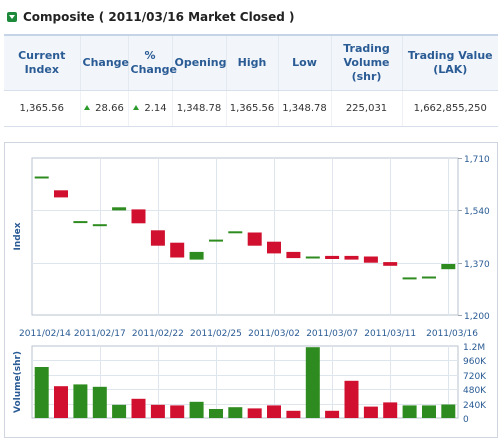 The width and height of the screenshot is (502, 441). I want to click on col-header-pct-change: % Change, so click(152, 62).